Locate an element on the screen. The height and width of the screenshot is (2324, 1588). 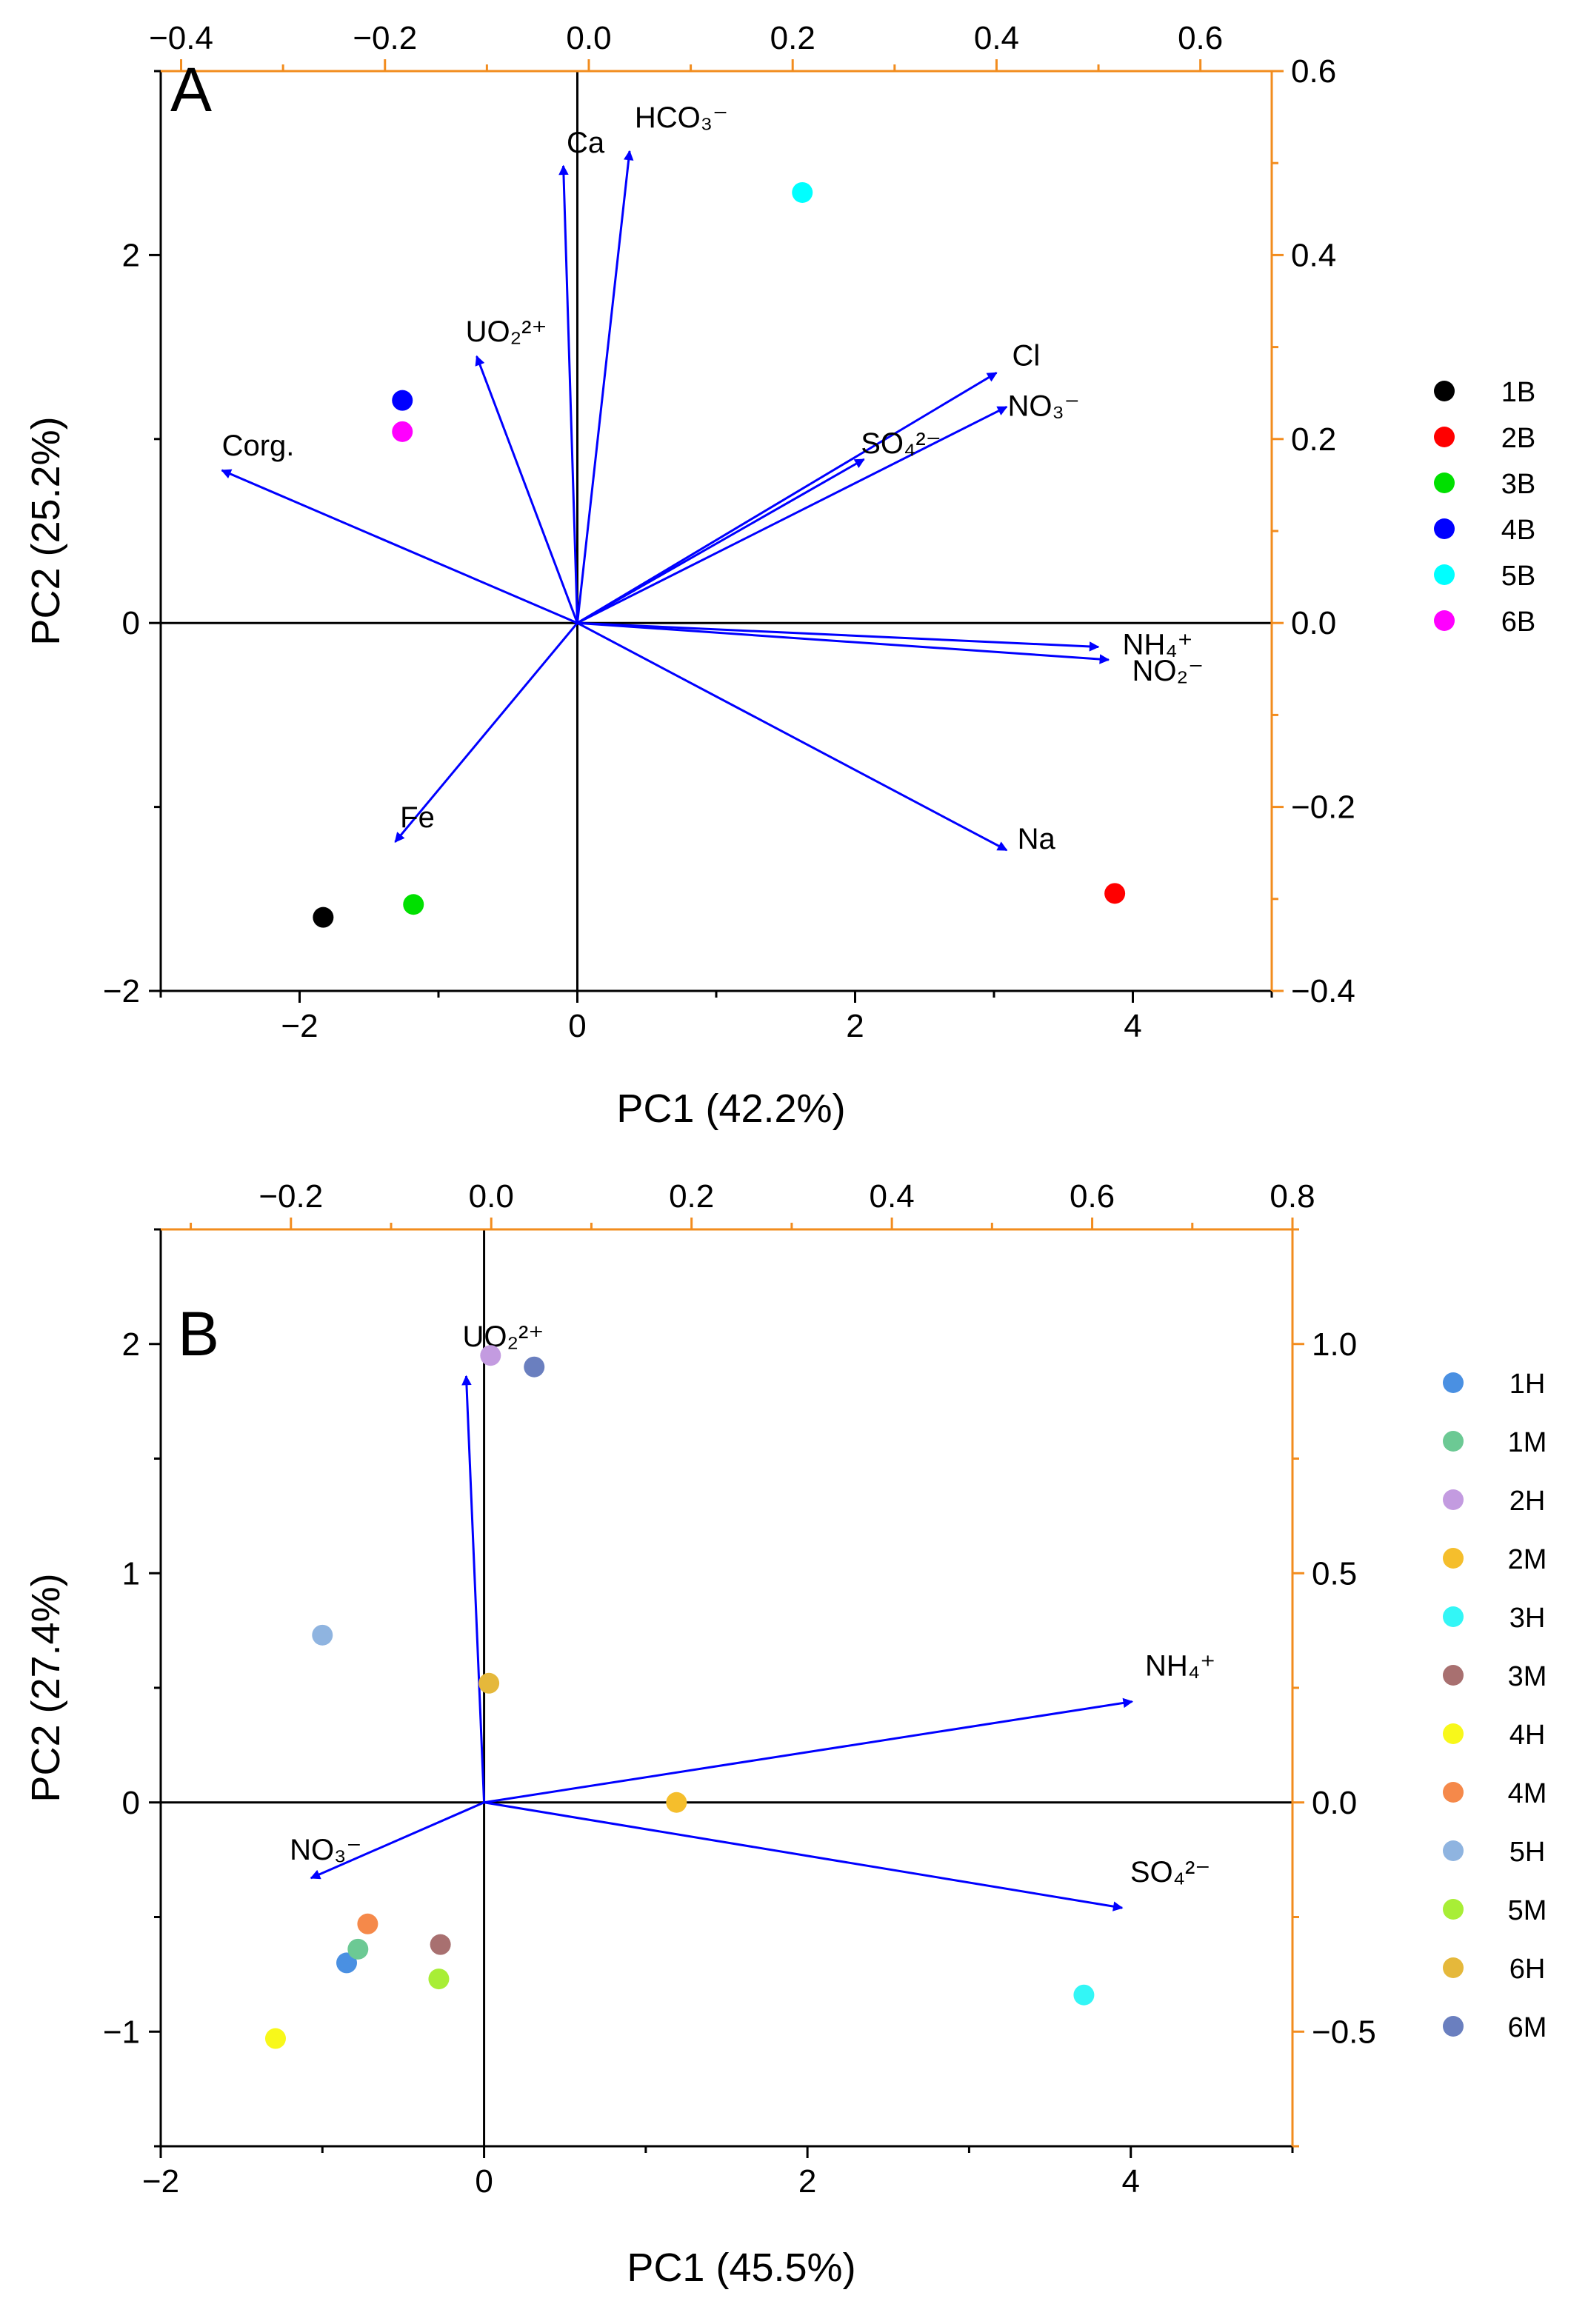
loading-label: UO₂²⁺ is located at coordinates (506, 331).